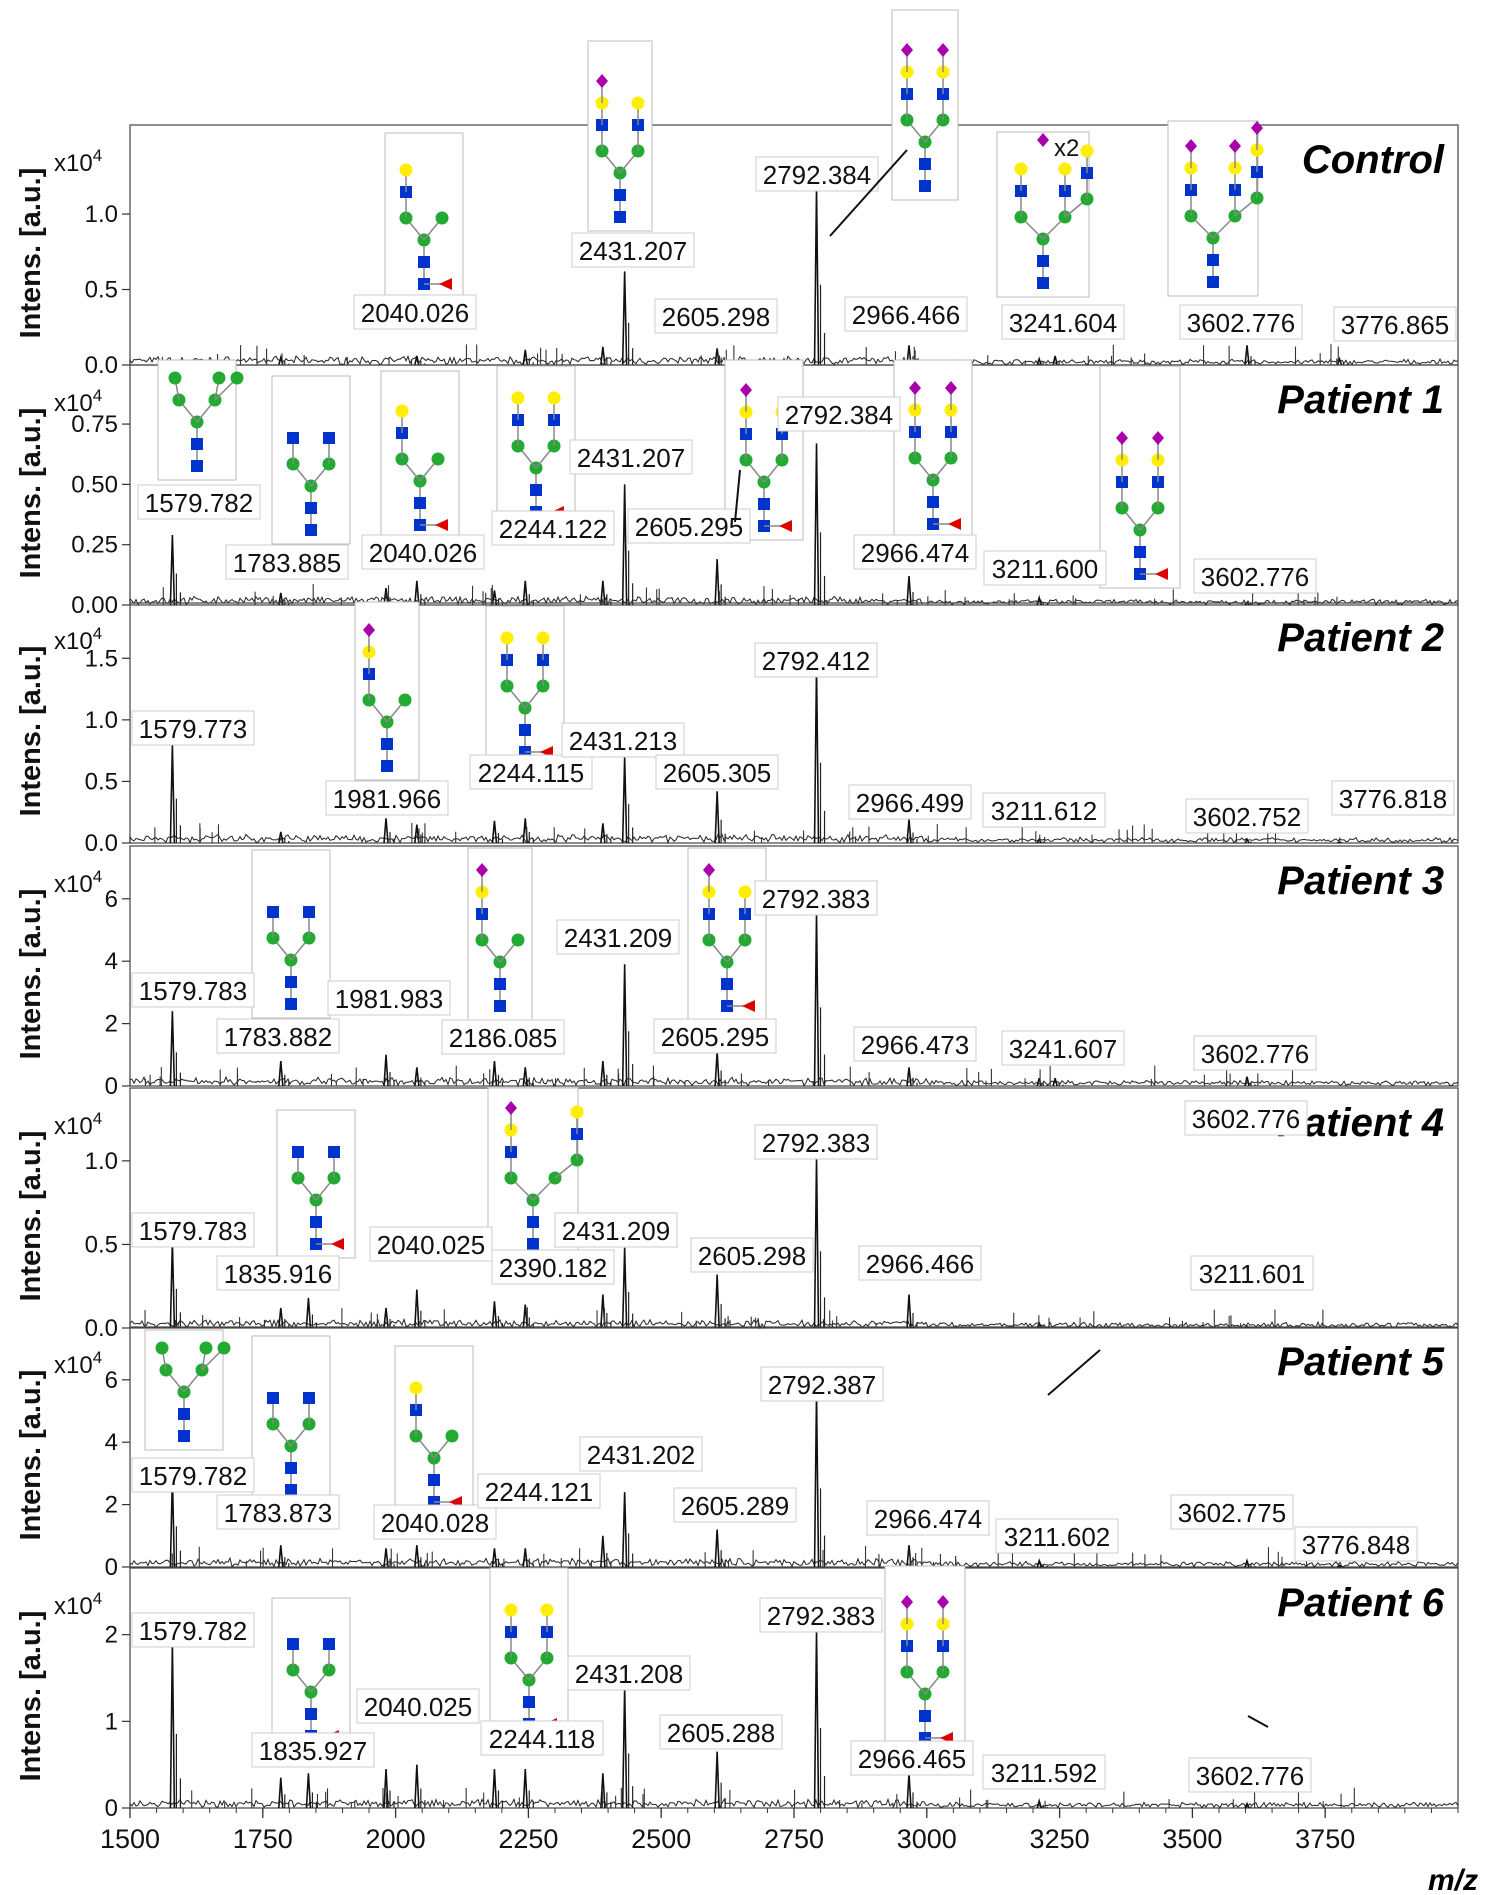 Image resolution: width=1485 pixels, height=1895 pixels. Describe the element at coordinates (1393, 799) in the screenshot. I see `peak-label-text: 3776.818` at that location.